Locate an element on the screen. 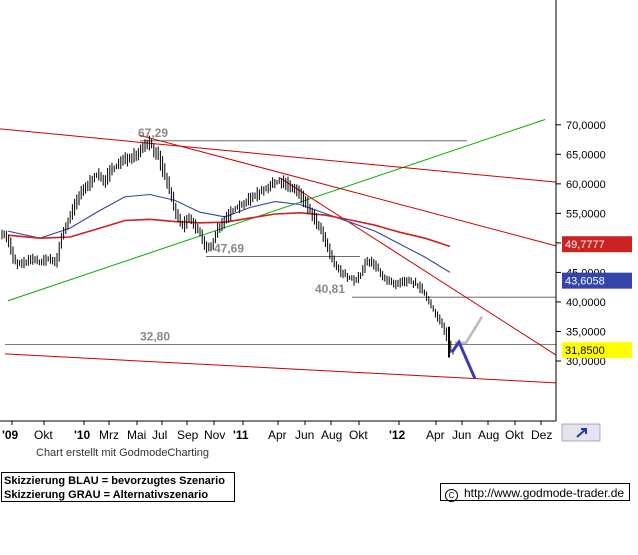 The height and width of the screenshot is (555, 638). x-tick-label-3: Mrz is located at coordinates (109, 435).